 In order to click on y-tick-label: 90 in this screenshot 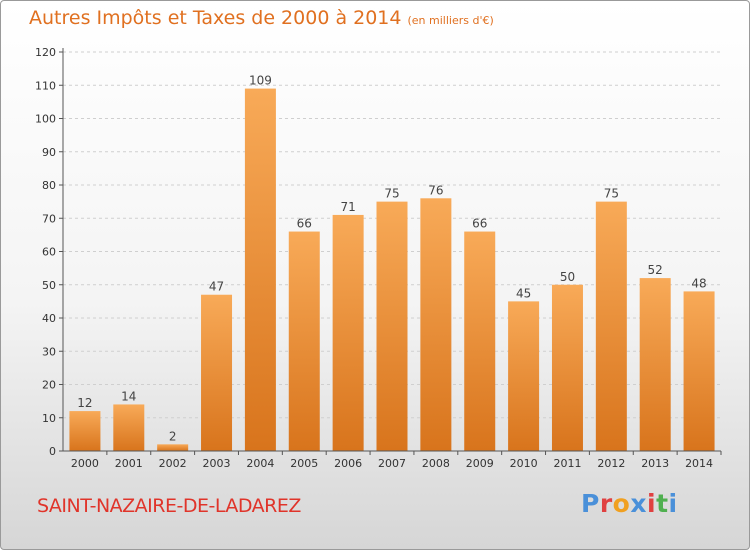, I will do `click(49, 152)`.